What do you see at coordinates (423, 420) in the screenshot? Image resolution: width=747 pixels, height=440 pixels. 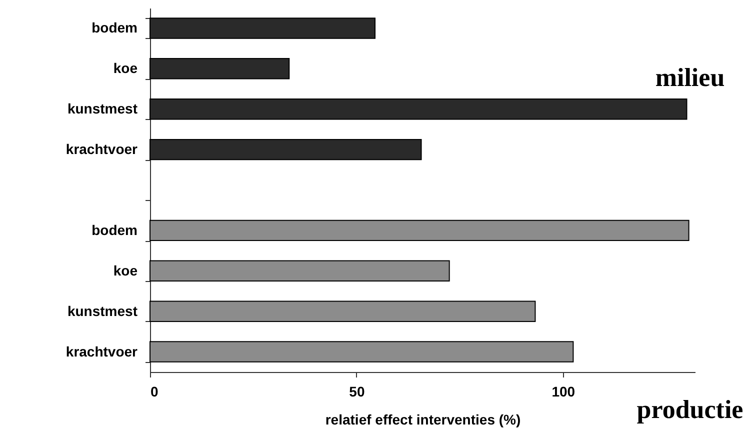 I see `x-axis-title: relatief effect interventies (%)` at bounding box center [423, 420].